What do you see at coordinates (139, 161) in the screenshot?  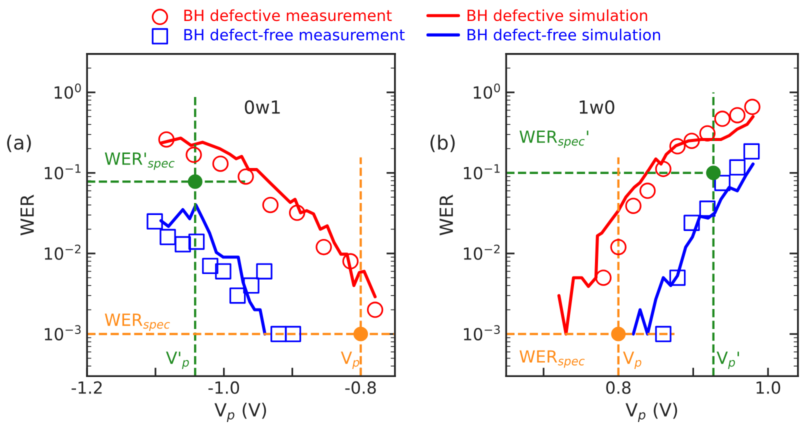 I see `annotation: WER'$_{spec}$` at bounding box center [139, 161].